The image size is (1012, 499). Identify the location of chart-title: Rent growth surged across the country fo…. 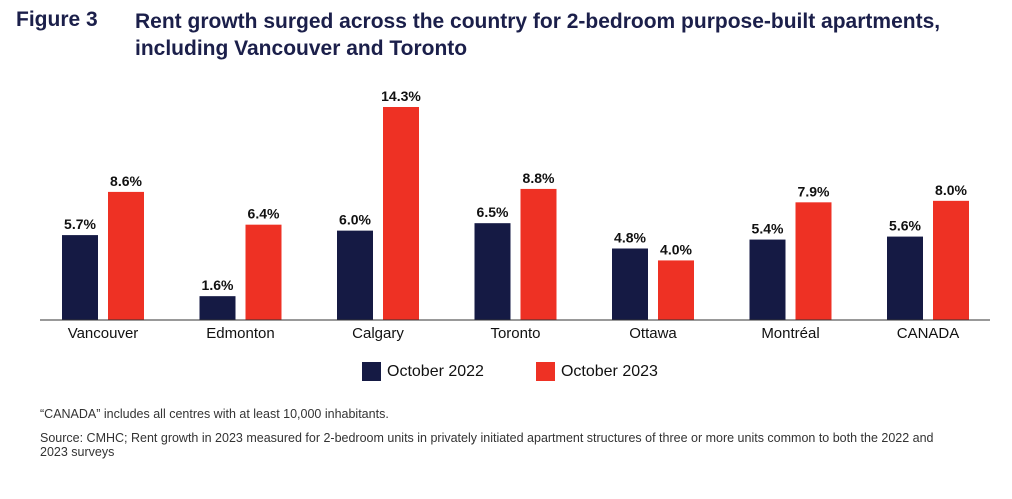
(538, 35).